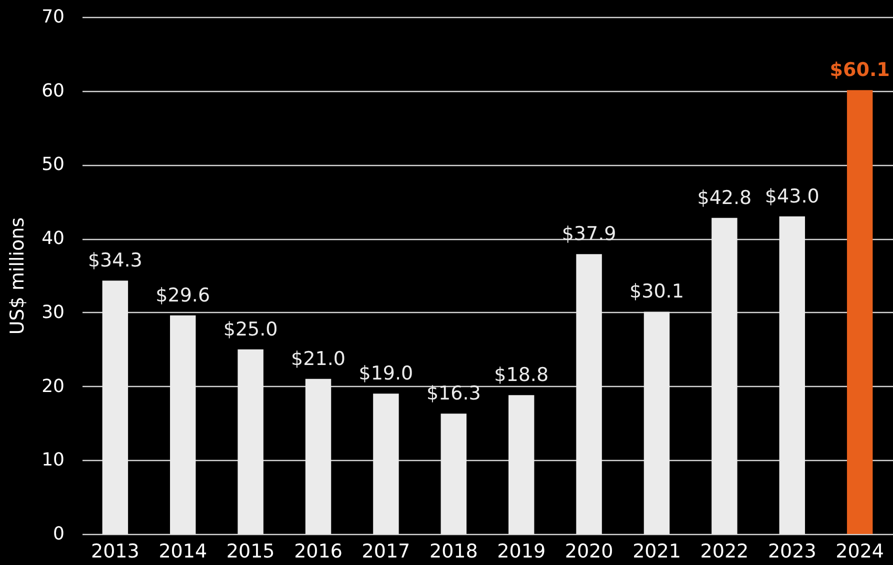 The width and height of the screenshot is (893, 565). Describe the element at coordinates (521, 551) in the screenshot. I see `x-tick-label: 2019` at that location.